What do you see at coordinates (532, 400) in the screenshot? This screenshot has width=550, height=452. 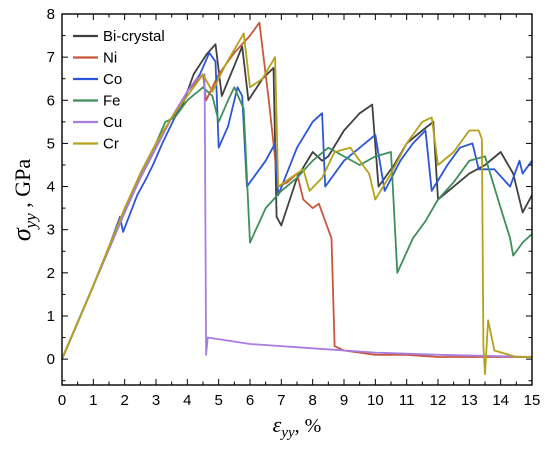 I see `x-tick-label: 15` at bounding box center [532, 400].